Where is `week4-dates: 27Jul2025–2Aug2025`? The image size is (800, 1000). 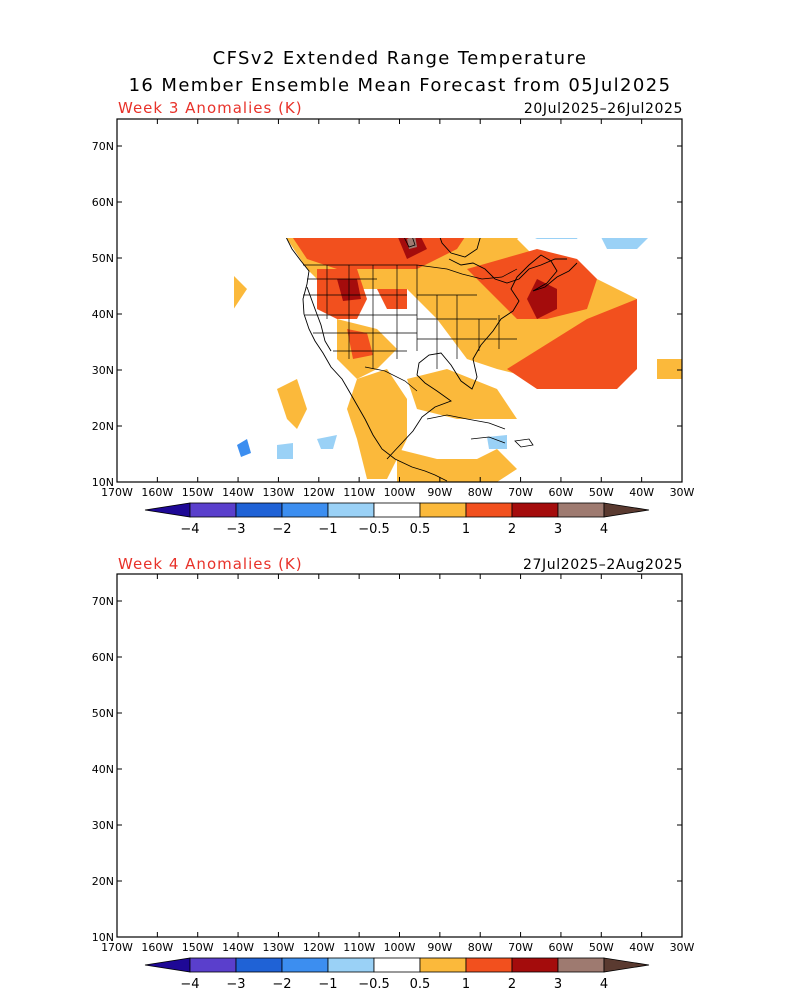 week4-dates: 27Jul2025–2Aug2025 is located at coordinates (602, 565).